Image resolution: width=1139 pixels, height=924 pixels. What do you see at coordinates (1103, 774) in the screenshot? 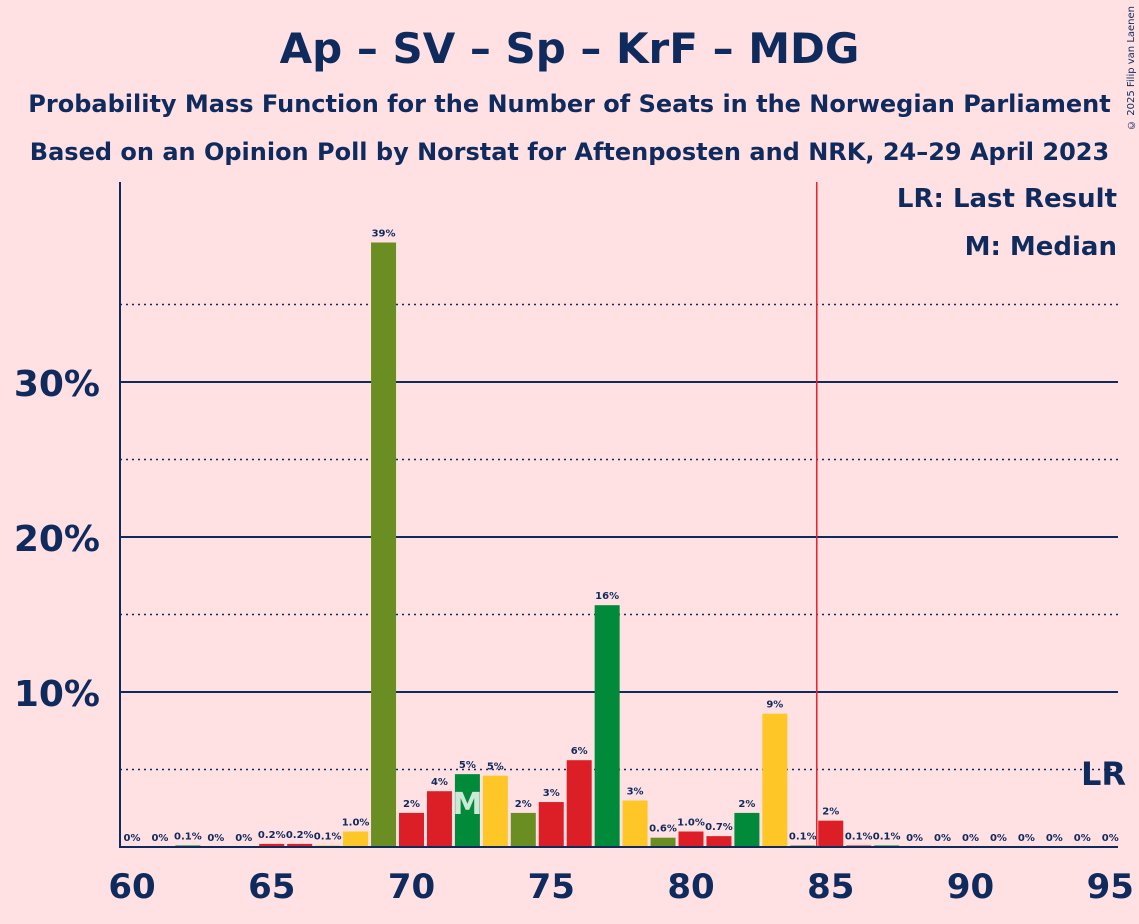
I see `last-result-marker: LR` at bounding box center [1103, 774].